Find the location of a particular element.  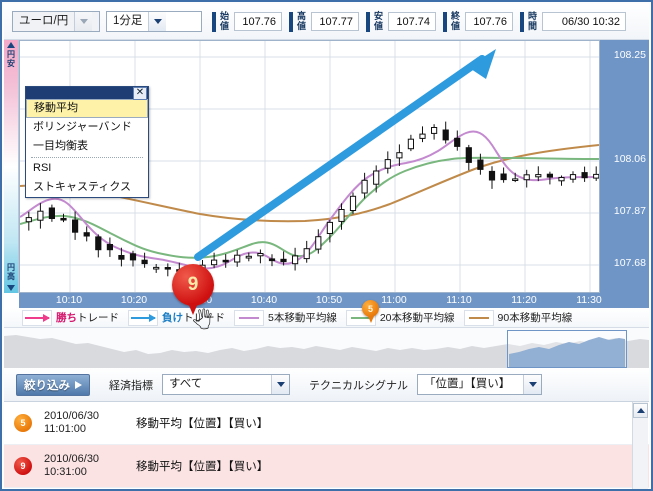

signal-marker-9-label: 9 is located at coordinates (193, 285).